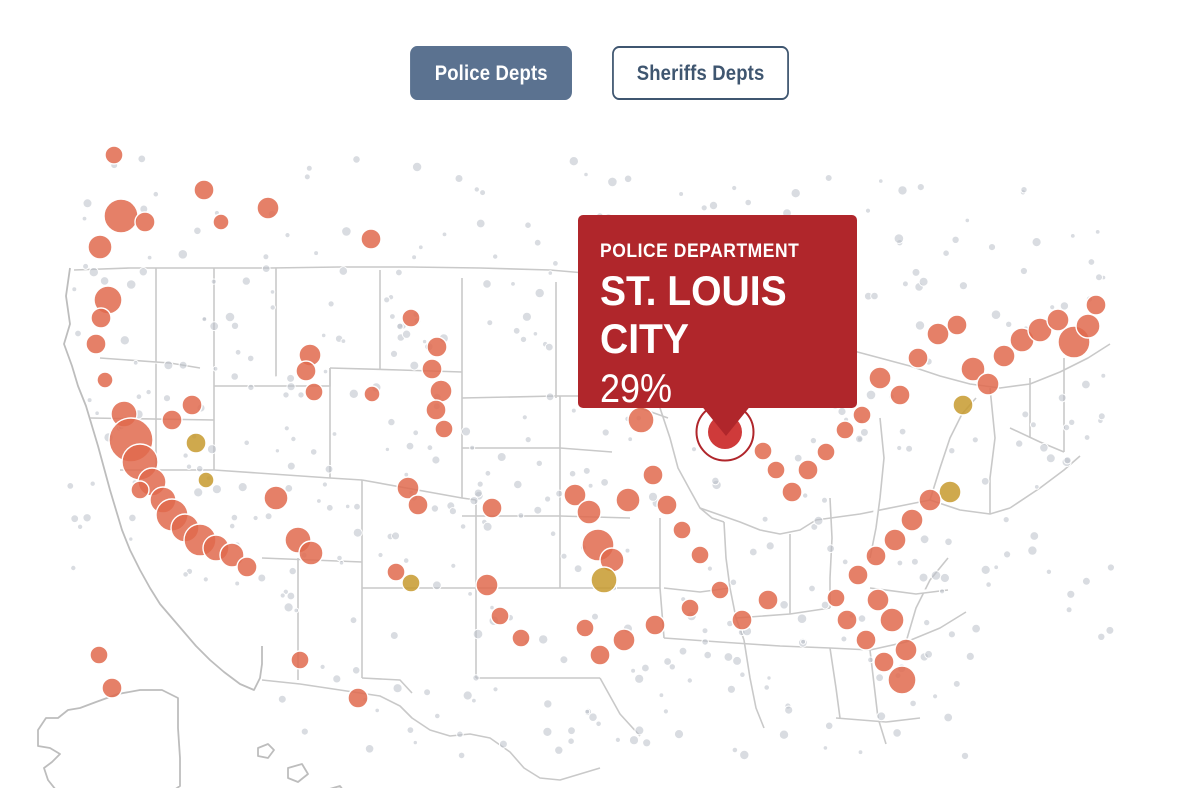 This screenshot has width=1200, height=800. What do you see at coordinates (700, 73) in the screenshot?
I see `tab-sheriffs-depts: Sheriffs Depts` at bounding box center [700, 73].